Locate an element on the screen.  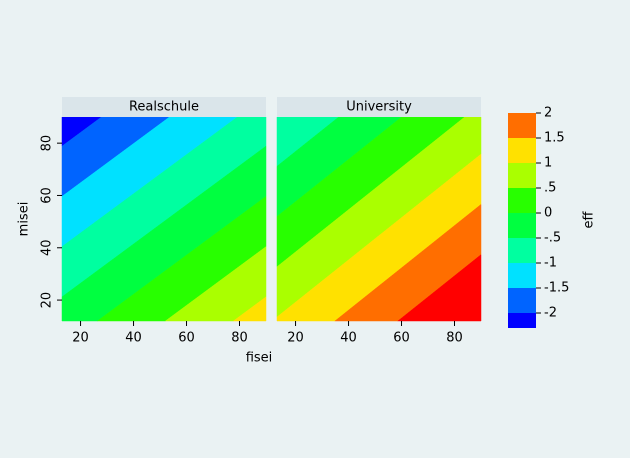
colorbar-tick-label: -1 is located at coordinates (550, 263).